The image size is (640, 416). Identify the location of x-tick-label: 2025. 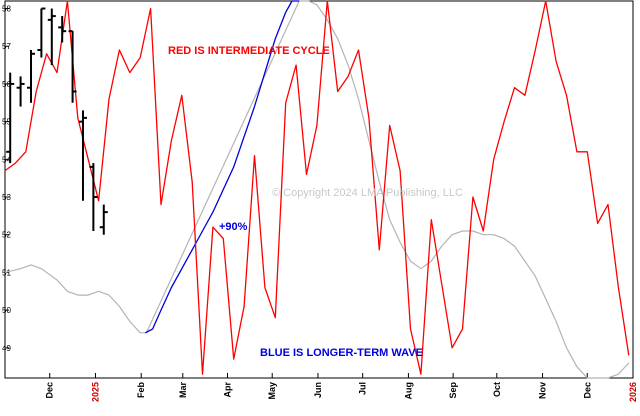
(95, 392).